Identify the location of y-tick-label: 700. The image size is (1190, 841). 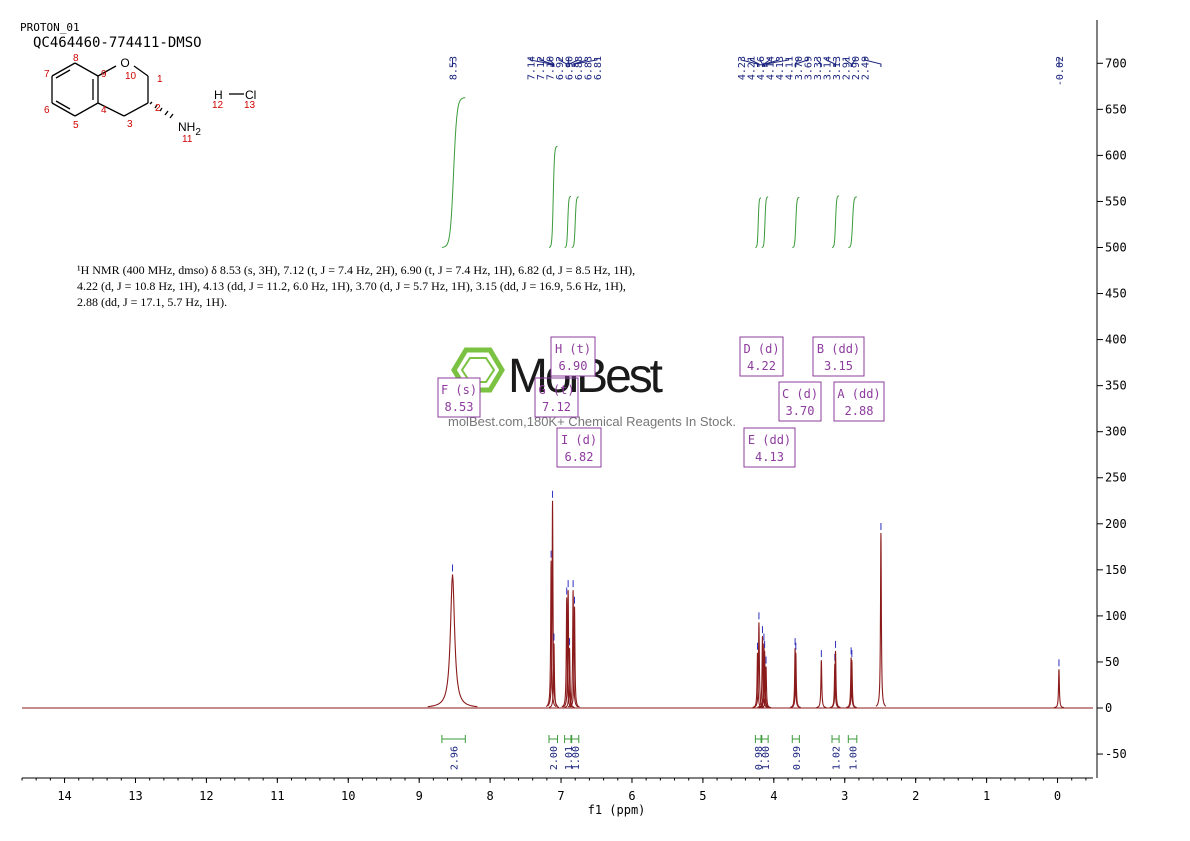
(1116, 63).